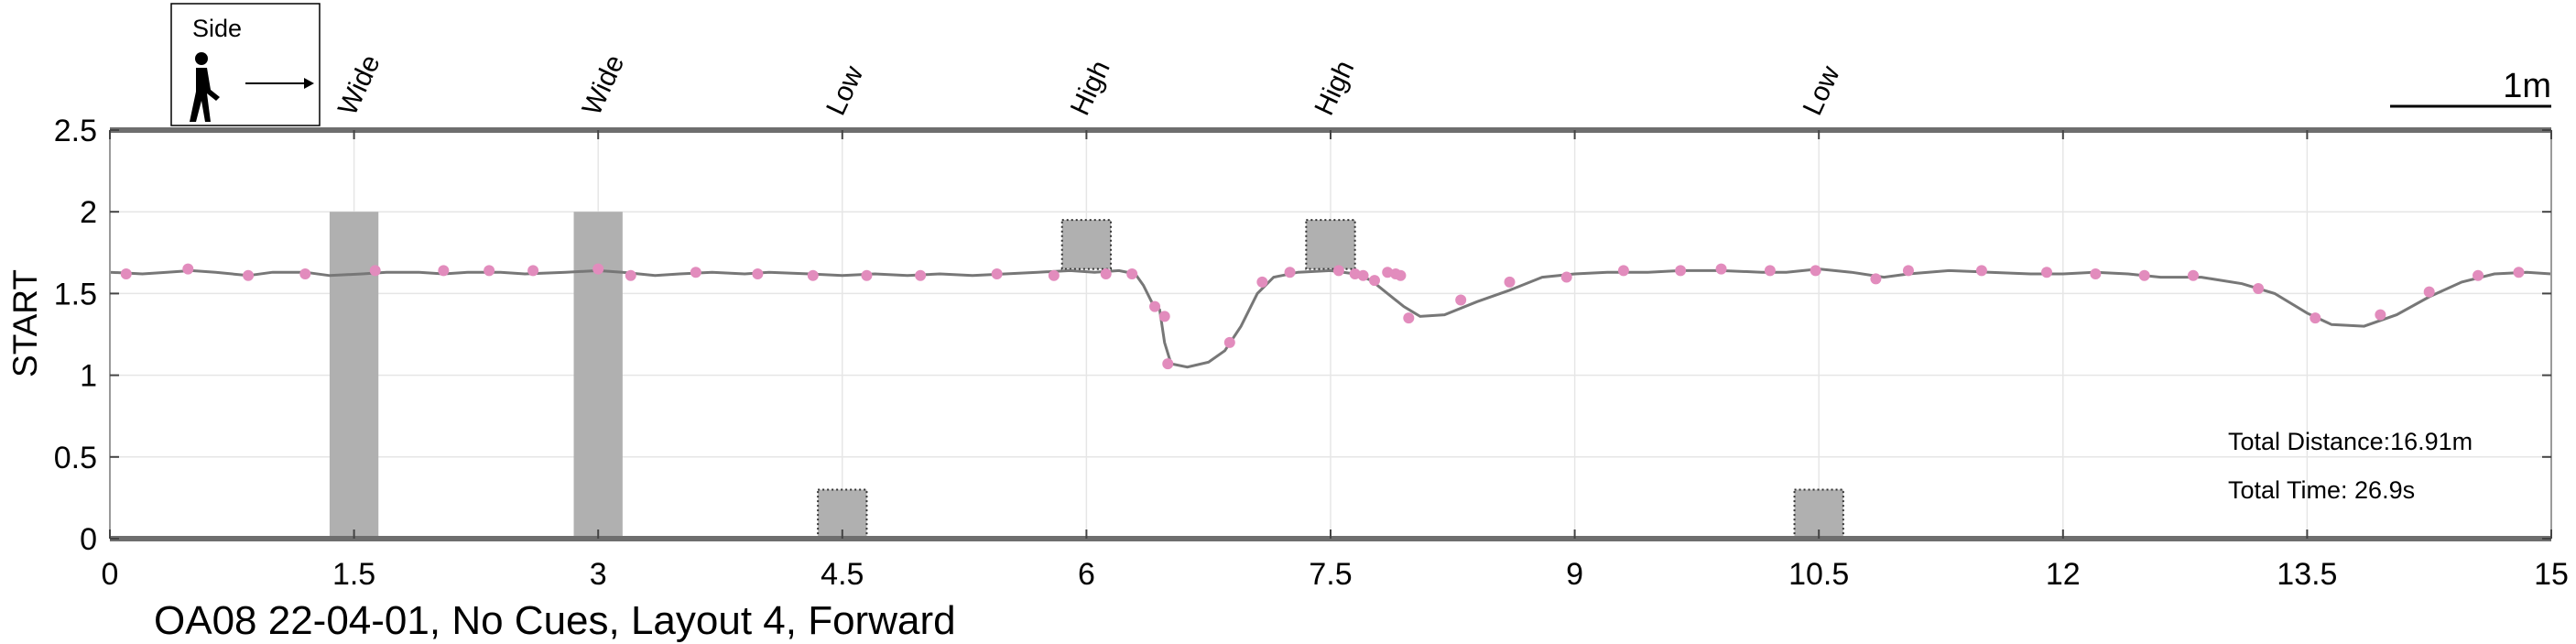  I want to click on view-legend: Side, so click(245, 64).